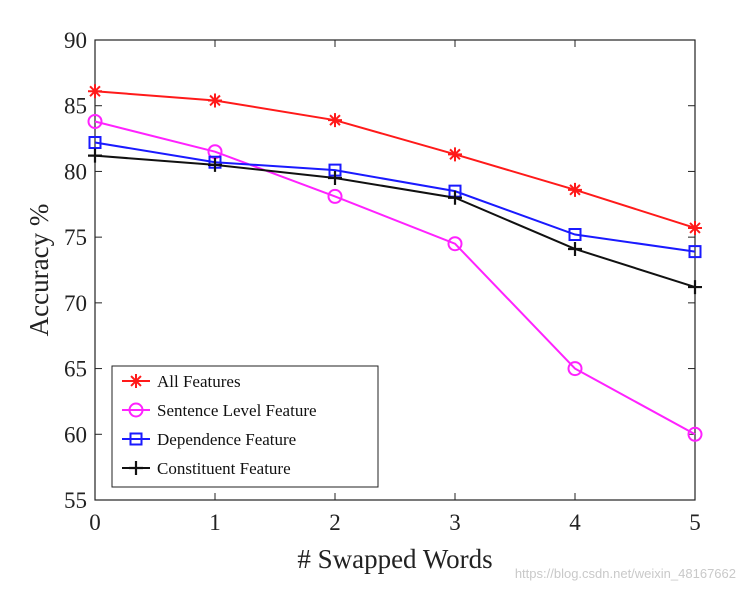 Image resolution: width=744 pixels, height=590 pixels. What do you see at coordinates (75, 434) in the screenshot?
I see `y-tick-label: 60` at bounding box center [75, 434].